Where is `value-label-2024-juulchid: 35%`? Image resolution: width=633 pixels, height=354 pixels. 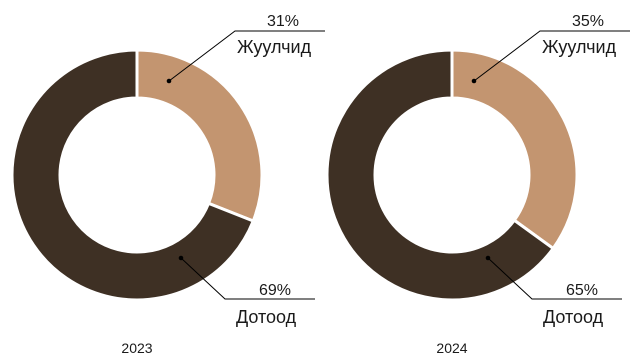
value-label-2024-juulchid: 35% is located at coordinates (588, 21).